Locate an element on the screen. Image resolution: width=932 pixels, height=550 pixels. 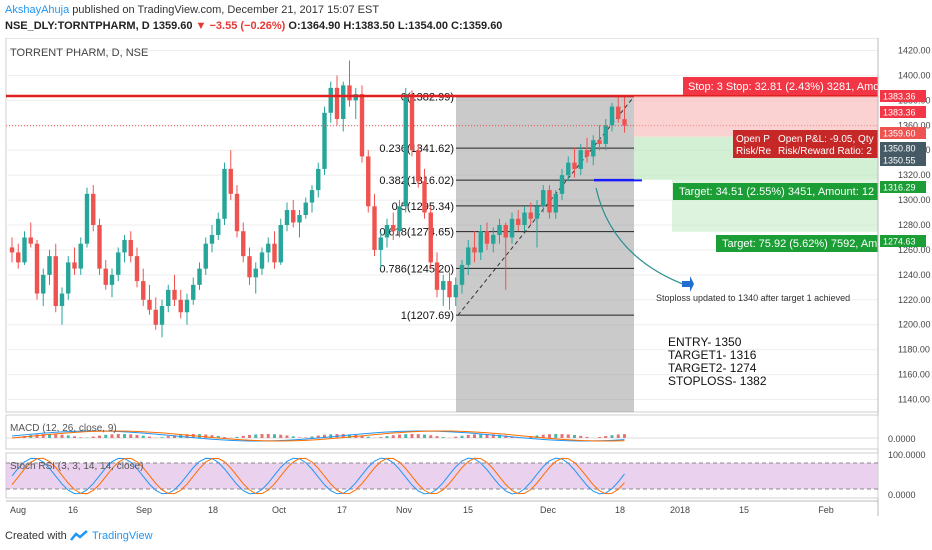
trade-plan-line: STOPLOSS- 1382 is located at coordinates (717, 381).